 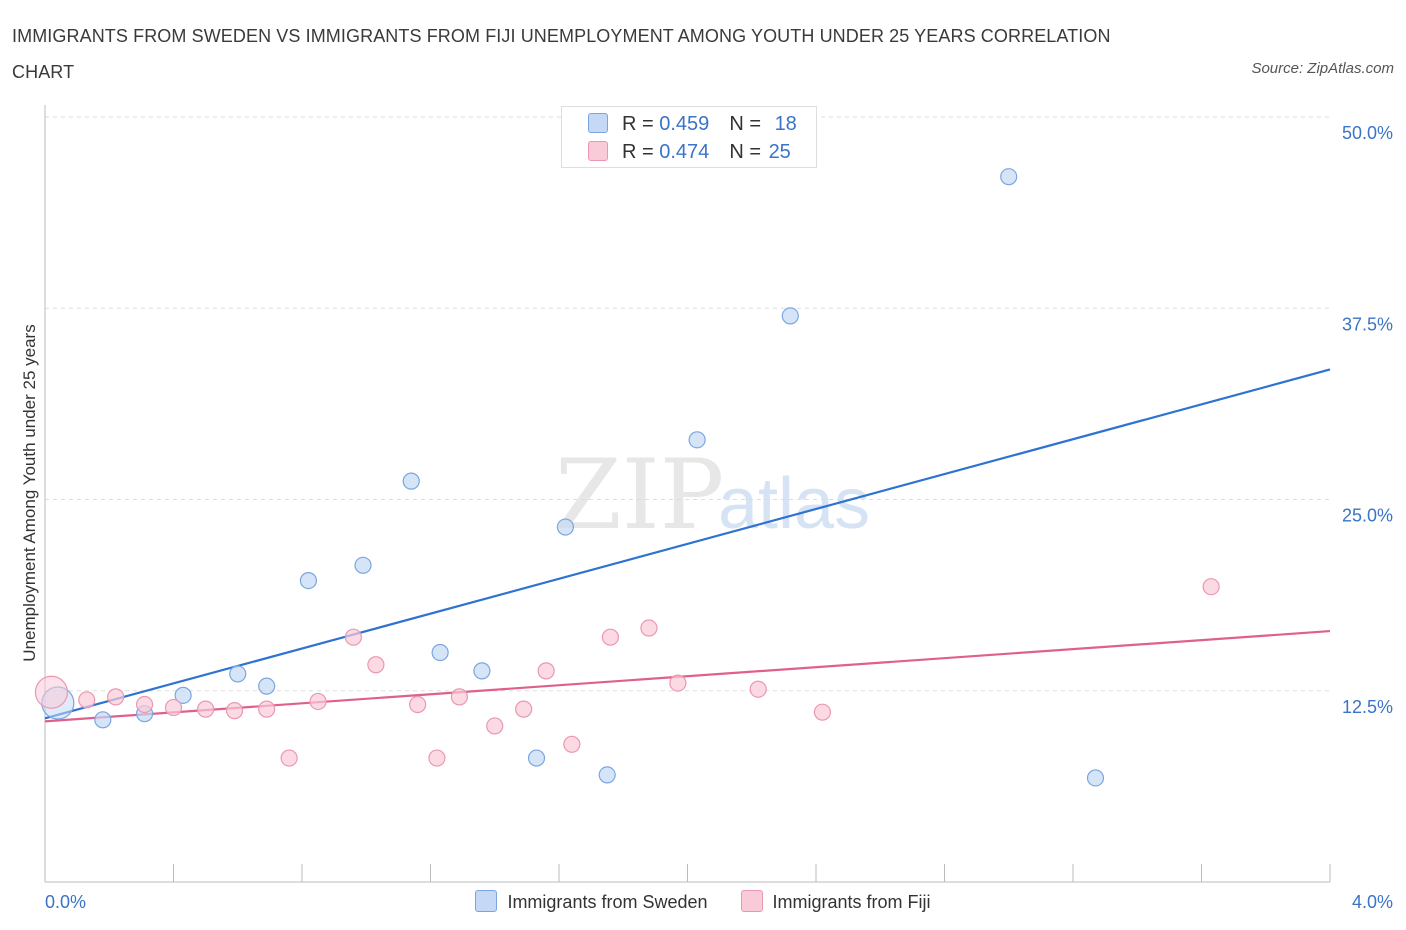 I want to click on x-tick-label: 0.0%, so click(x=65, y=902).